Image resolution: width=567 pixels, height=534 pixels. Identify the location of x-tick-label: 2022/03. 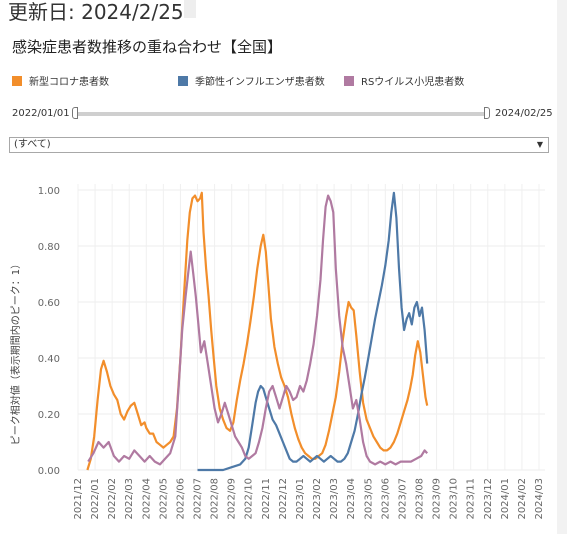
(129, 499).